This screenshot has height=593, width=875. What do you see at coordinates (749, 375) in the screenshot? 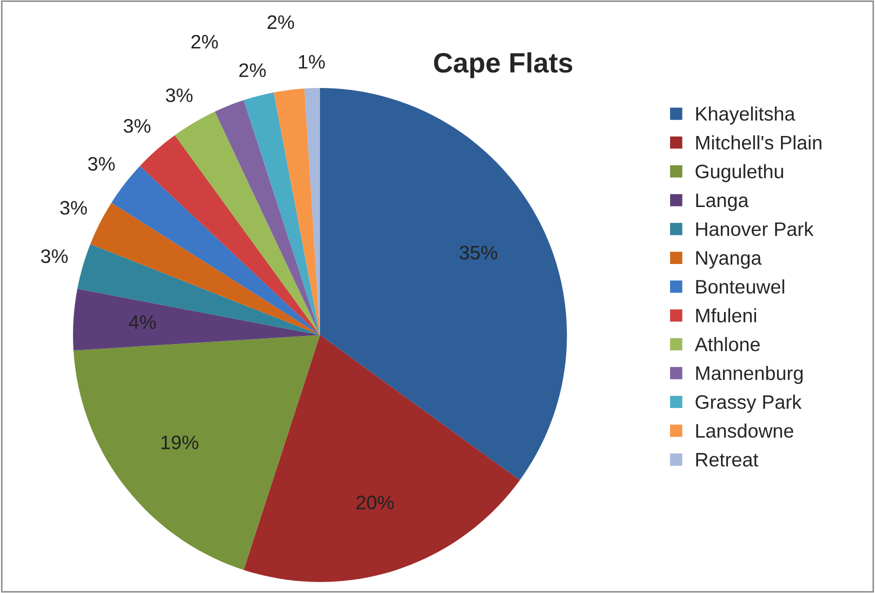
I see `legend-label: Mannenburg` at bounding box center [749, 375].